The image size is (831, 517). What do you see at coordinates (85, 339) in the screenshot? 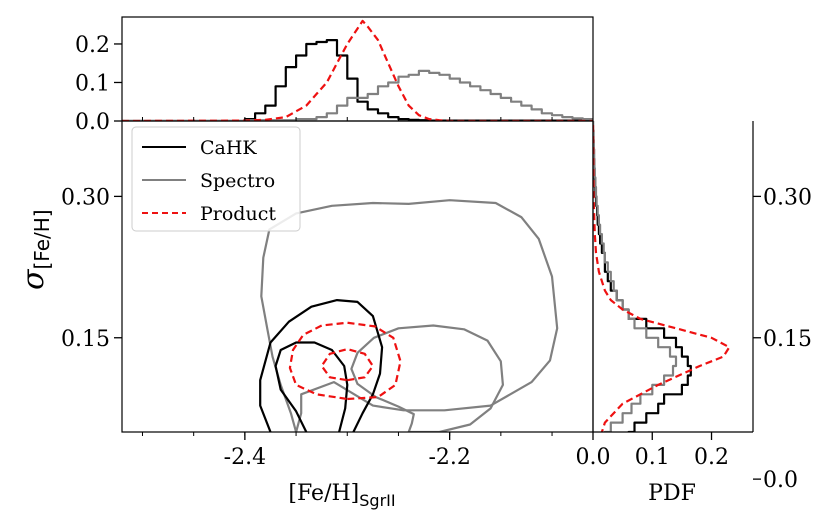
I see `main-y-tick-label-0: 0.15` at bounding box center [85, 339].